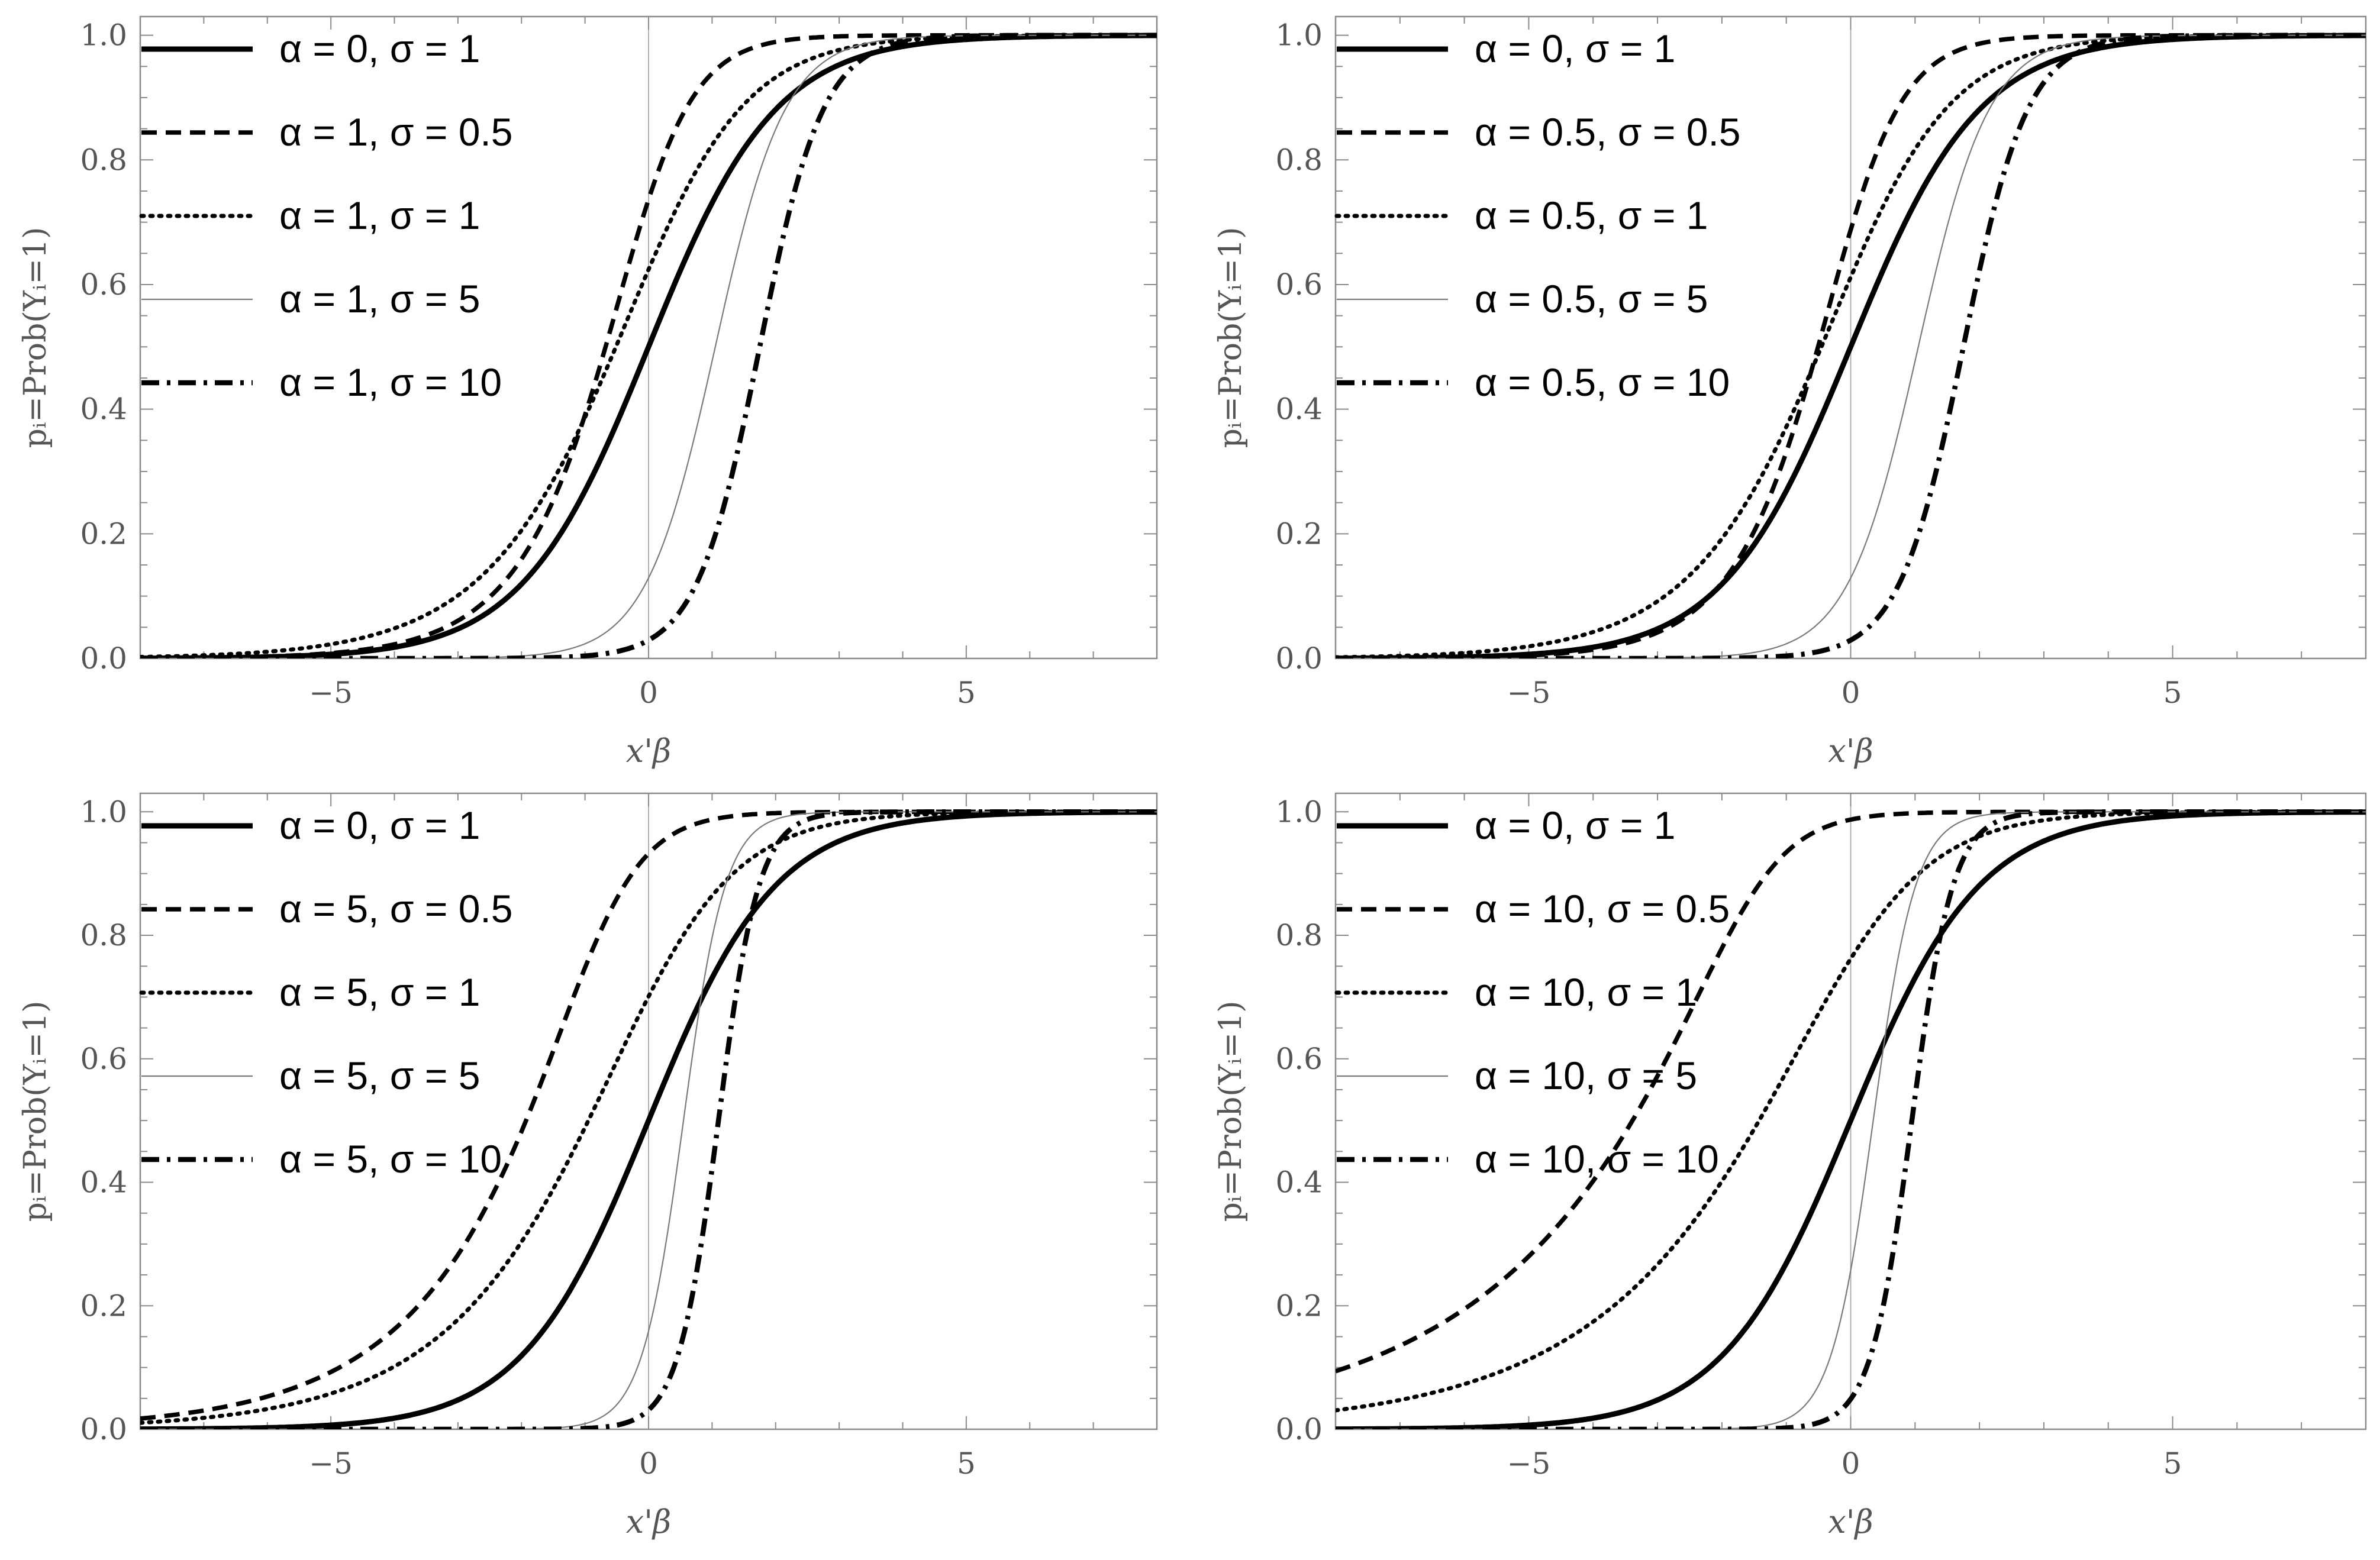  I want to click on legend-label: α = 5, σ = 0.5, so click(395, 909).